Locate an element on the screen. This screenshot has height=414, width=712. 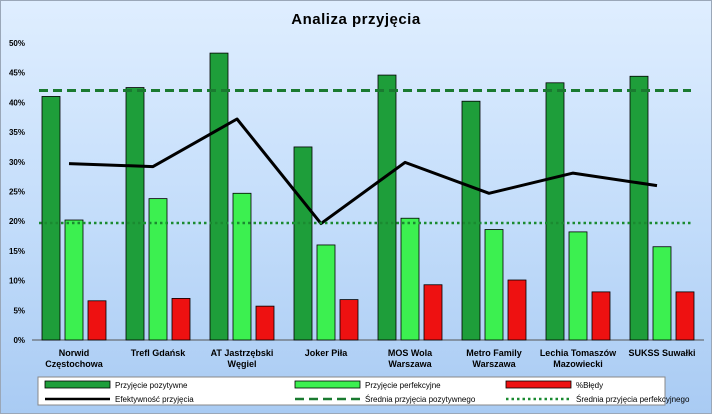
y-tick-label: 15% is located at coordinates (17, 251).